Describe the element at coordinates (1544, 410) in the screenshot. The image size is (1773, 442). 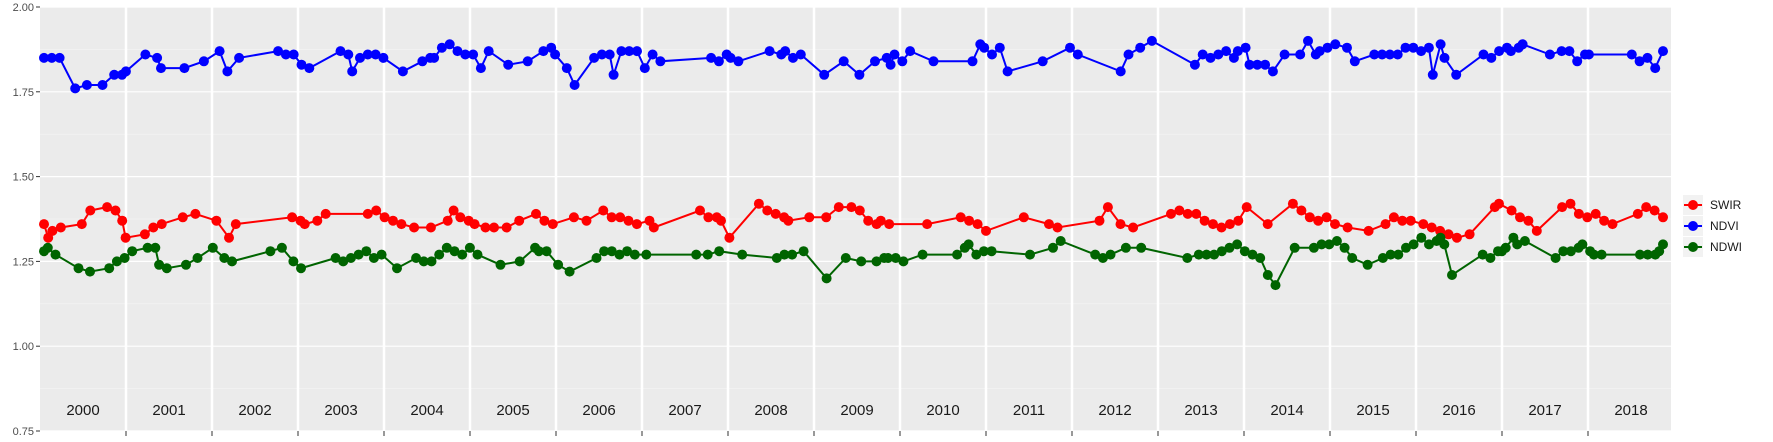
I see `year-label: 2017` at that location.